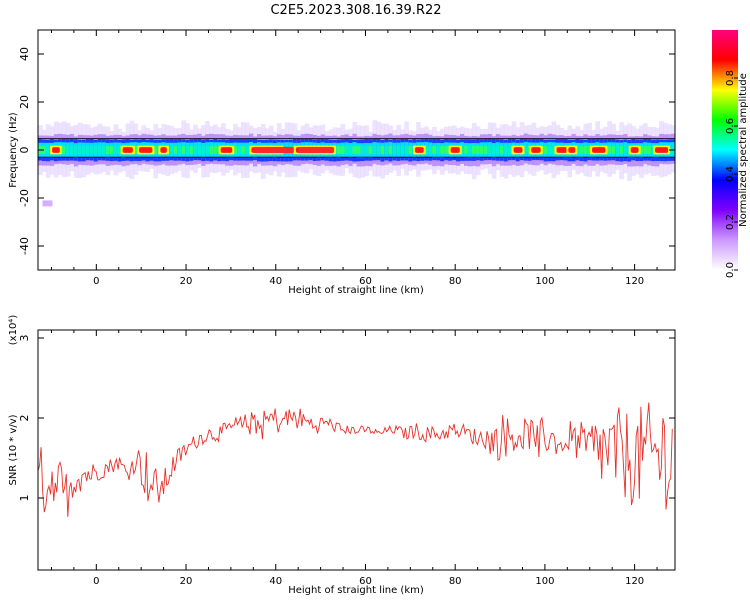 Image resolution: width=750 pixels, height=600 pixels. Describe the element at coordinates (634, 581) in the screenshot. I see `snr-x-tick-label: 120` at that location.